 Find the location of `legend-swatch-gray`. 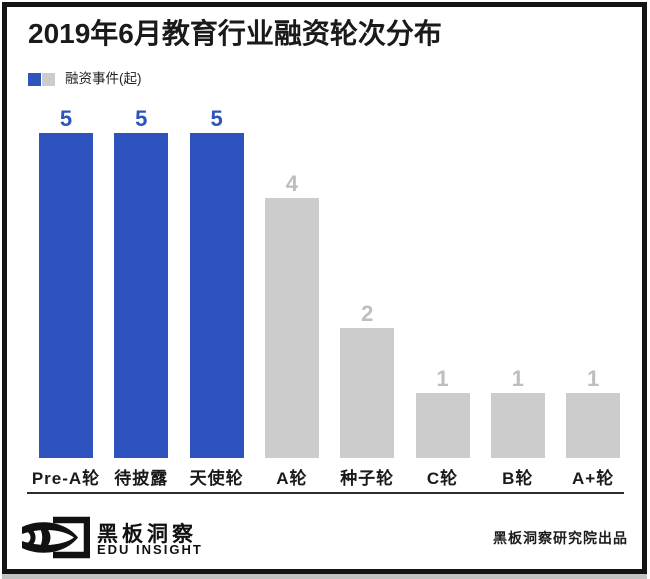

legend-swatch-gray is located at coordinates (48, 79).